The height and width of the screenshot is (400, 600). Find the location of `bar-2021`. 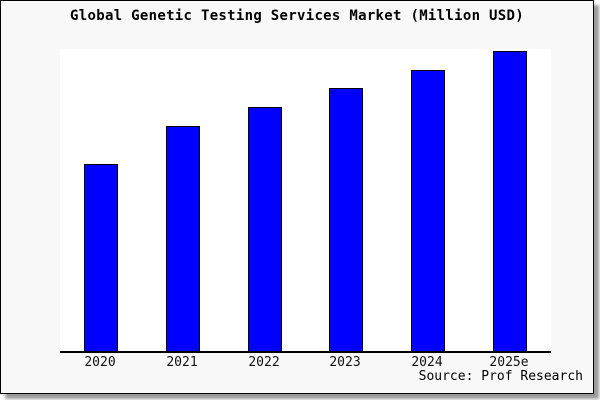

bar-2021 is located at coordinates (183, 238).